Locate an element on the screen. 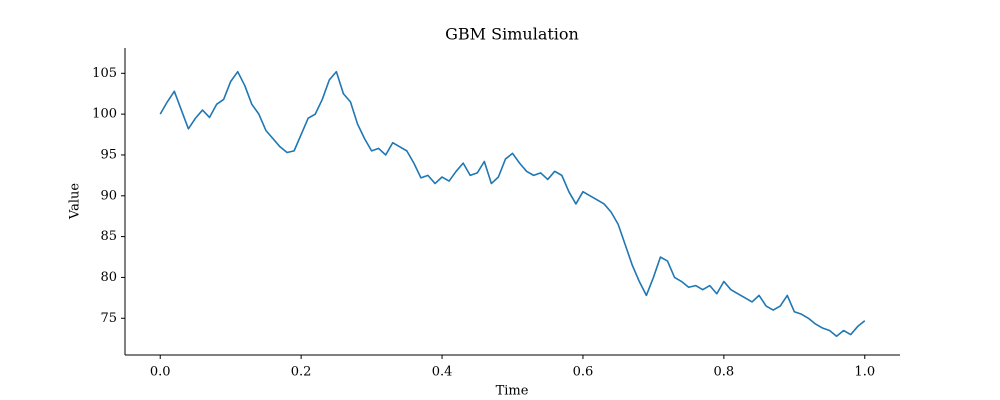 The image size is (1000, 400). x-tick-label: 0.6 is located at coordinates (583, 372).